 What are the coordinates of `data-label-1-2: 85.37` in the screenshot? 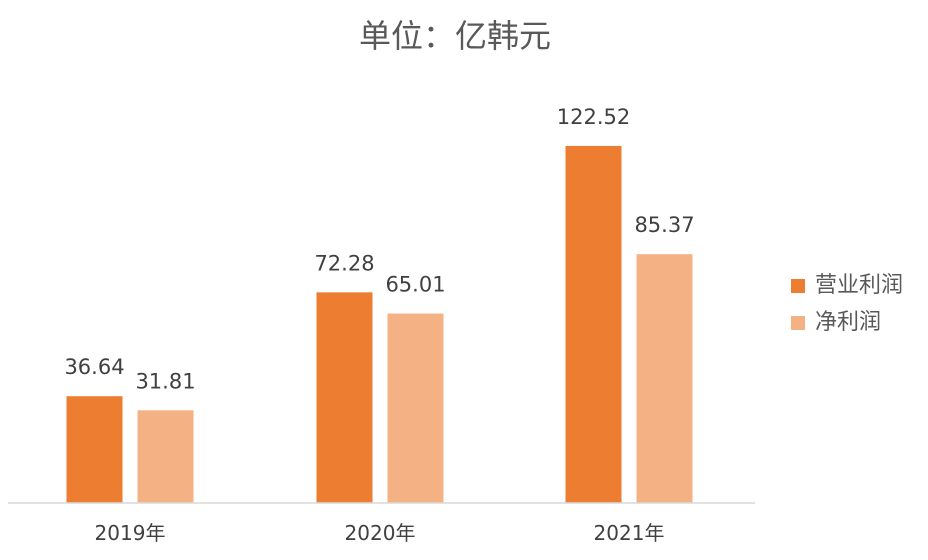 It's located at (664, 225).